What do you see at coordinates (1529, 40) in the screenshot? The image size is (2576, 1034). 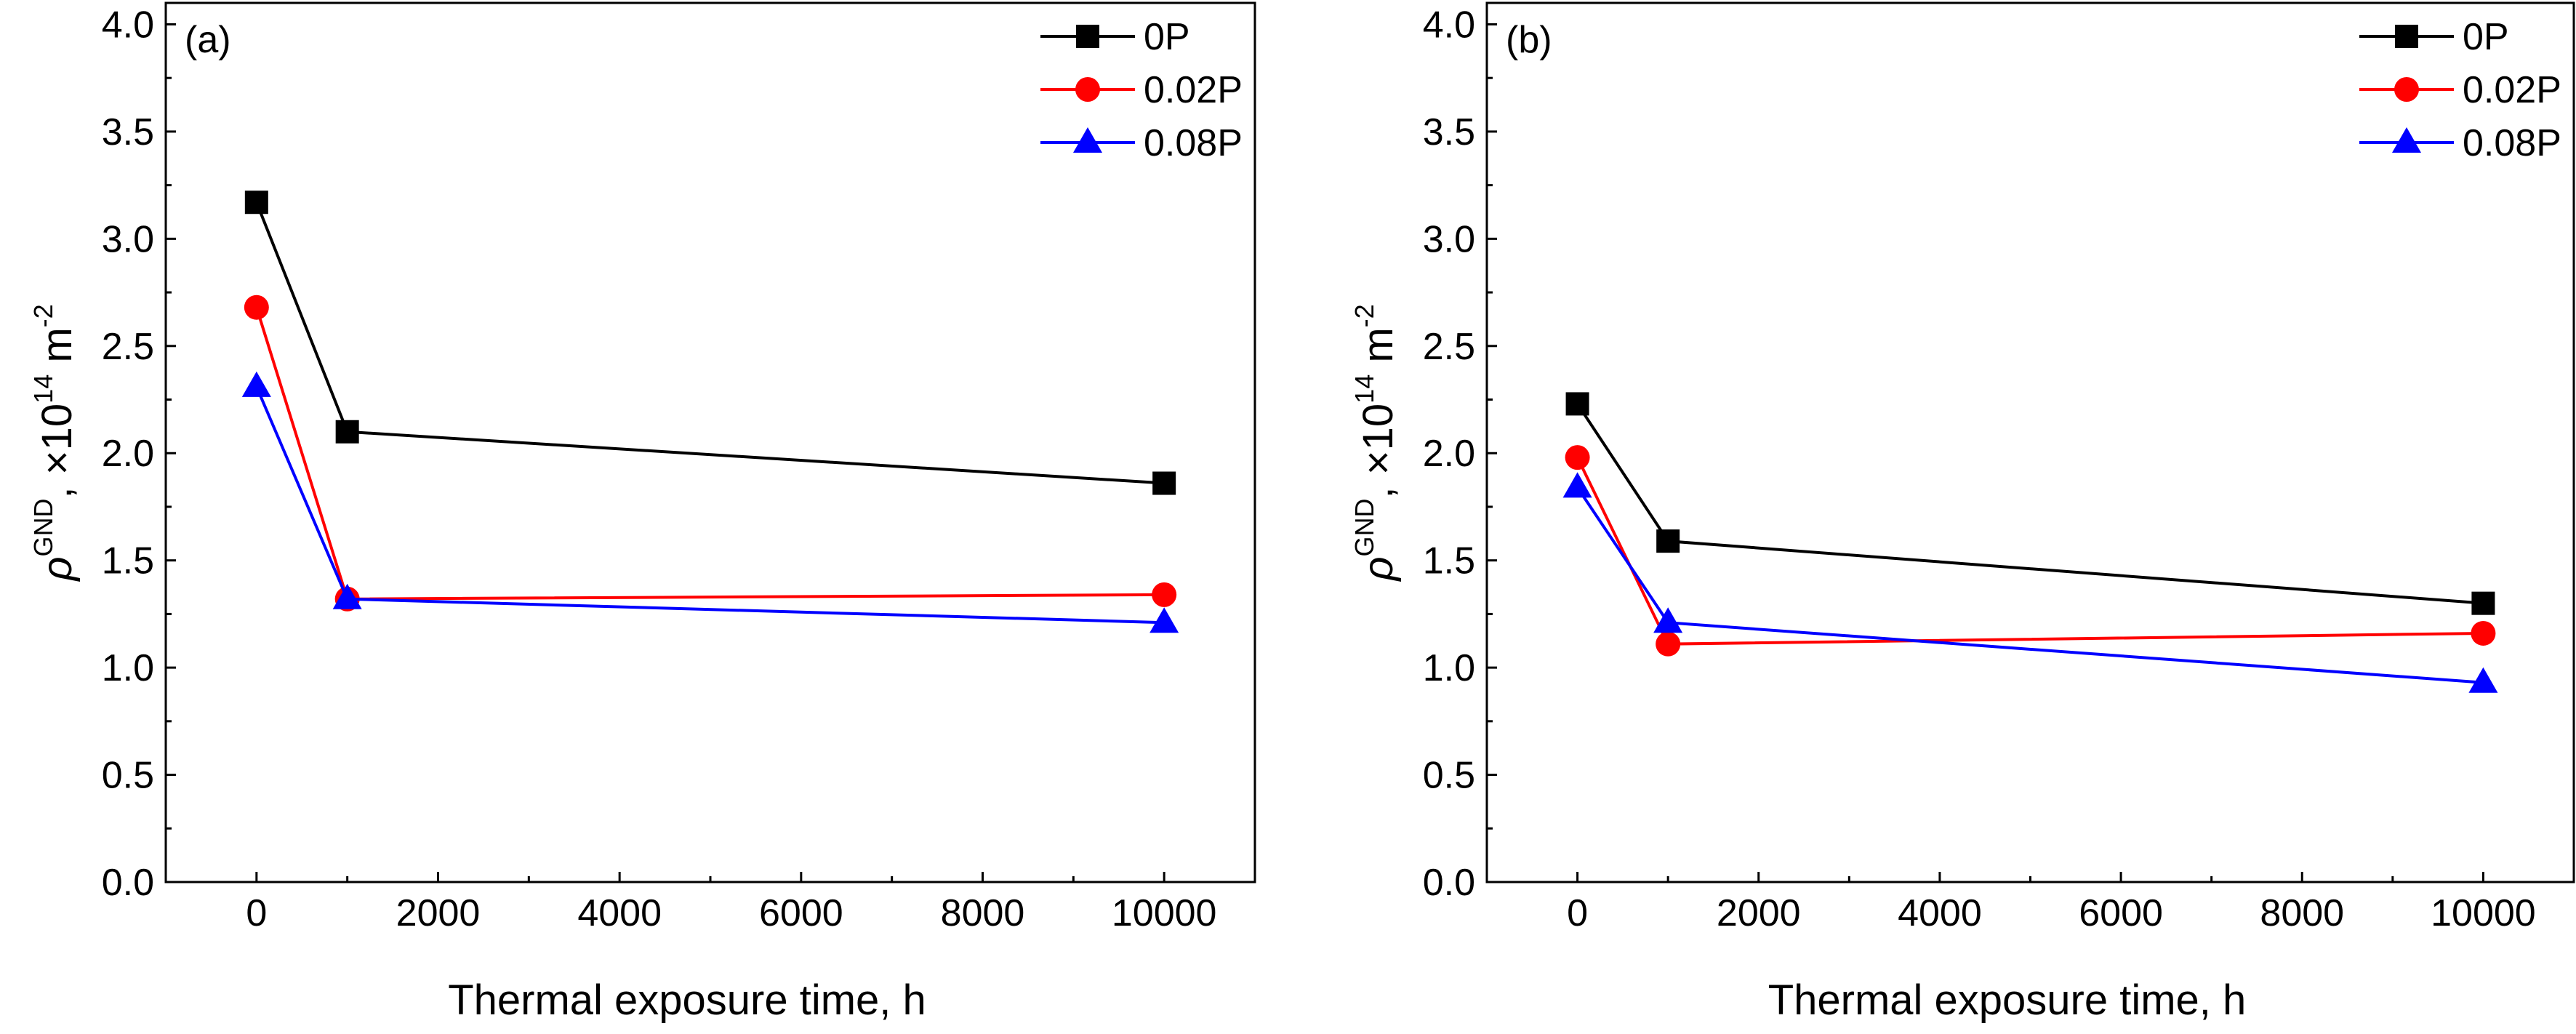 I see `panel-label: (b)` at bounding box center [1529, 40].